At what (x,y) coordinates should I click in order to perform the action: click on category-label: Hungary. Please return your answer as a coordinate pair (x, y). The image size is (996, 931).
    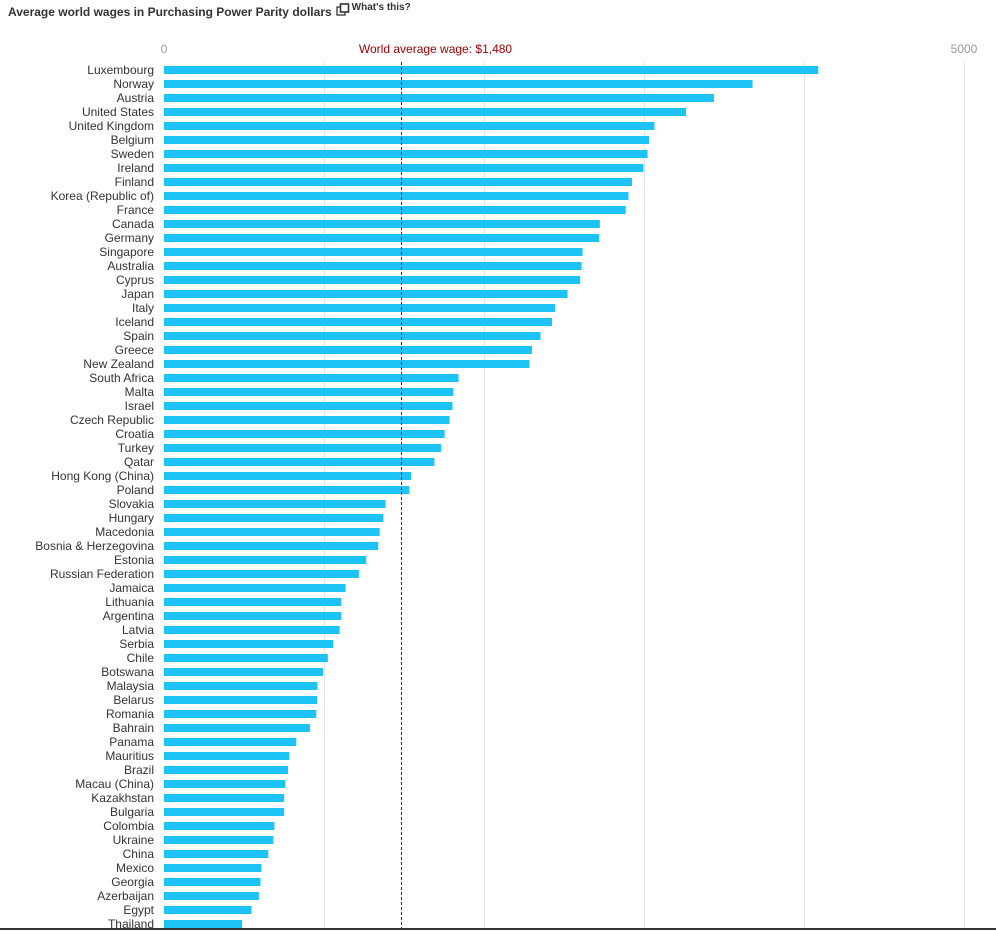
    Looking at the image, I should click on (131, 518).